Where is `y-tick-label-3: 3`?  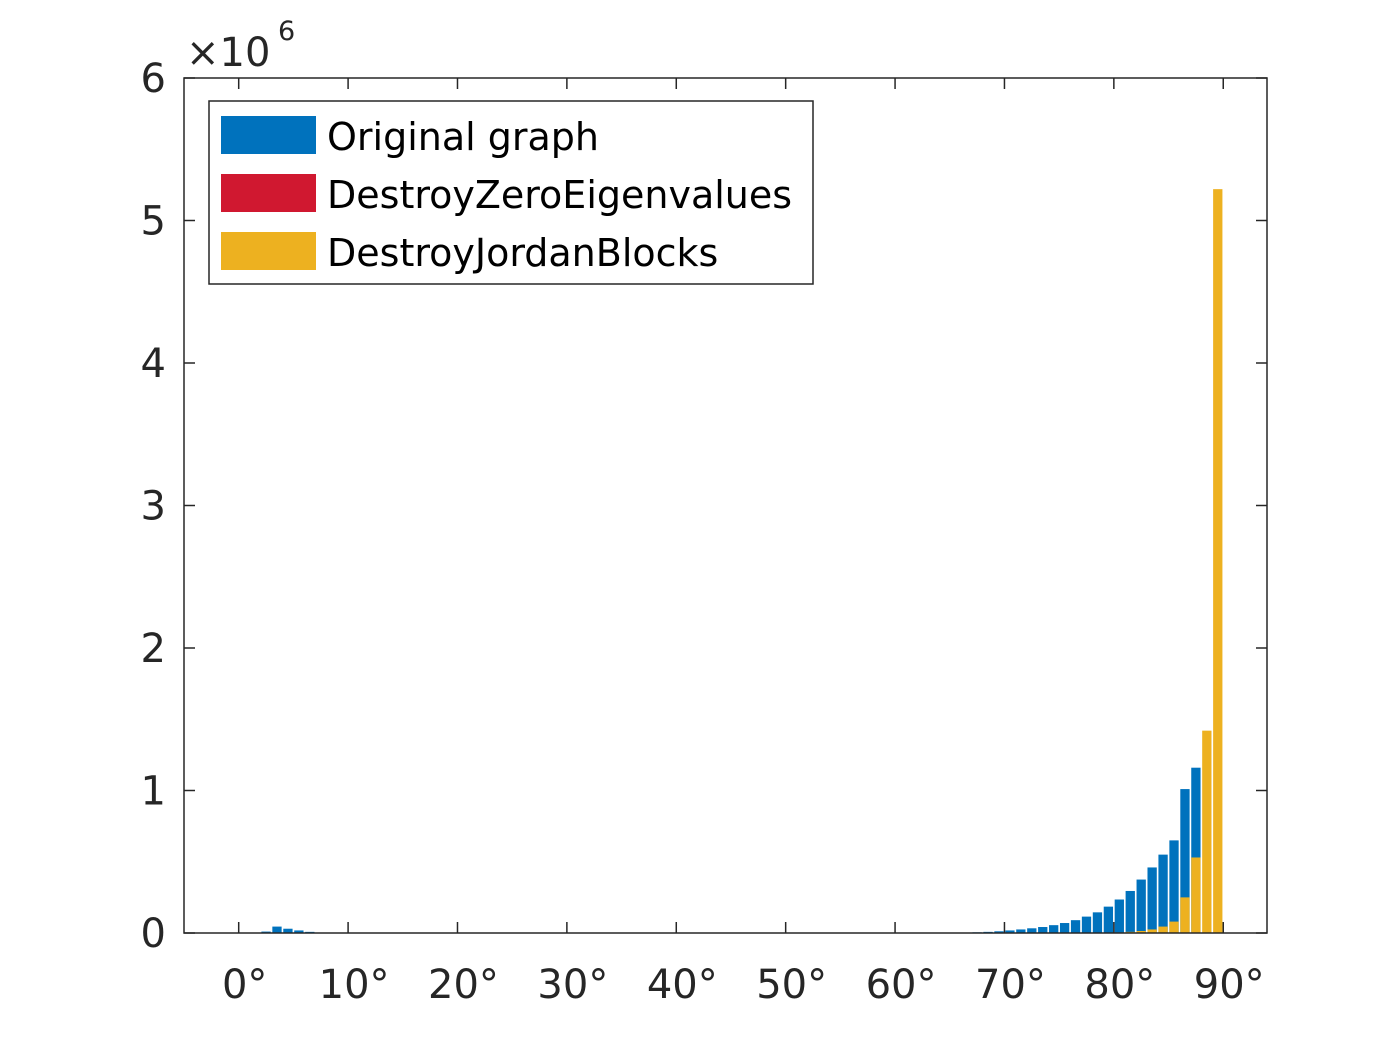 y-tick-label-3: 3 is located at coordinates (153, 507).